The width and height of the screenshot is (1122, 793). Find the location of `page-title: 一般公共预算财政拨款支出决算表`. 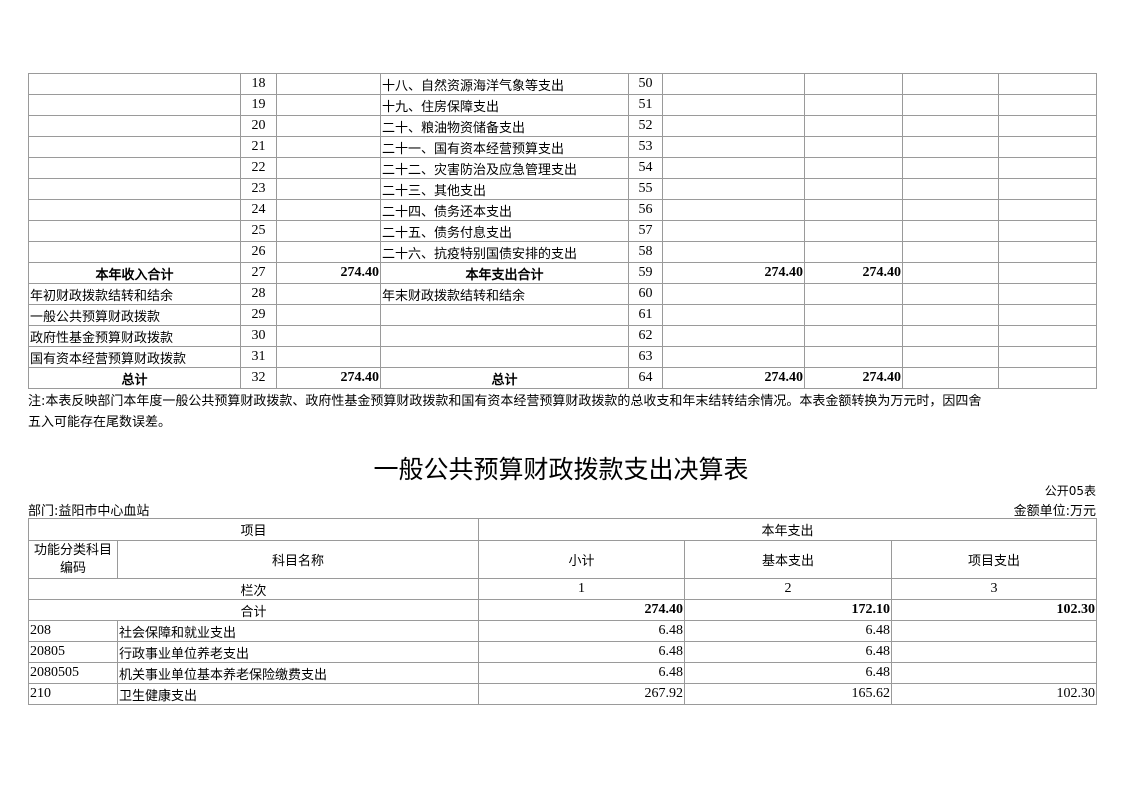

page-title: 一般公共预算财政拨款支出决算表 is located at coordinates (561, 469).